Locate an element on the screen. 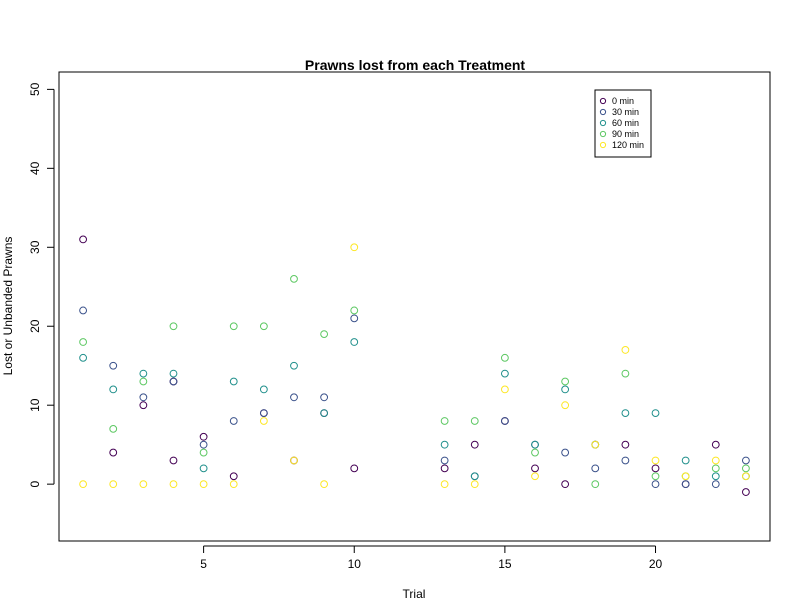  y-tick-label: 30 is located at coordinates (35, 247).